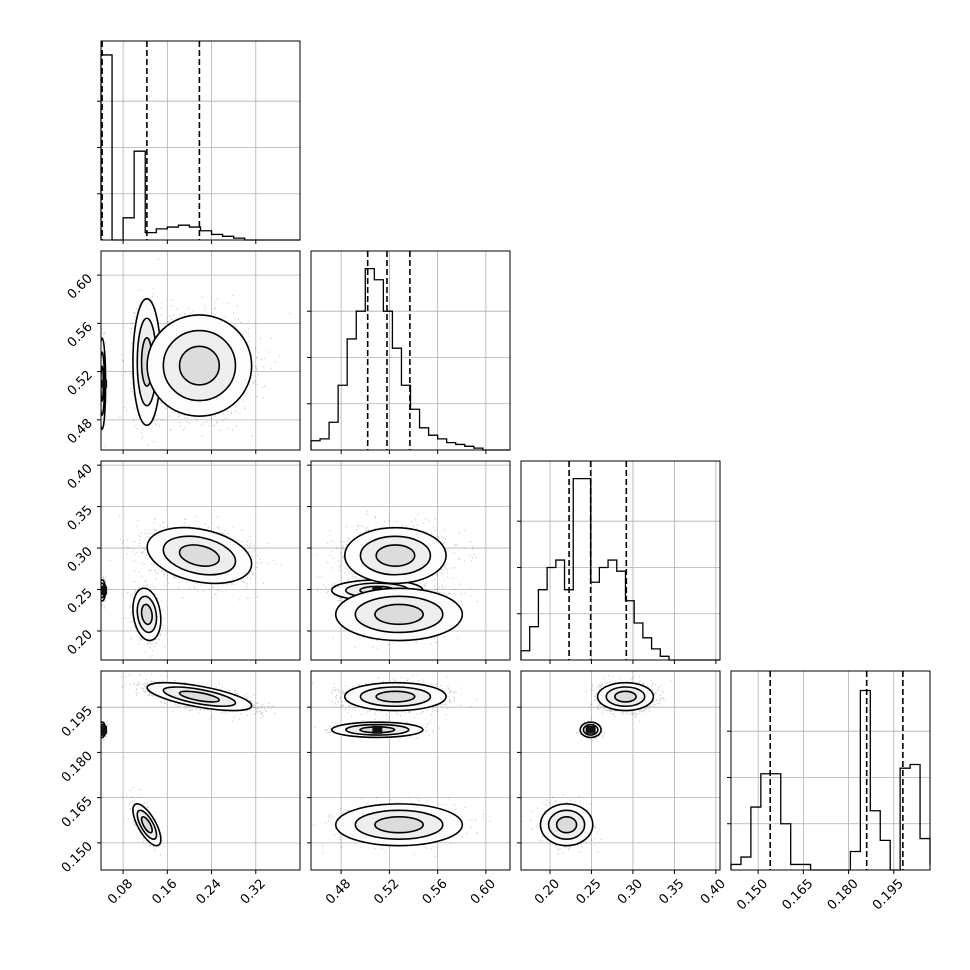 The height and width of the screenshot is (970, 970). What do you see at coordinates (80, 286) in the screenshot?
I see `y-tick-label: 0.60` at bounding box center [80, 286].